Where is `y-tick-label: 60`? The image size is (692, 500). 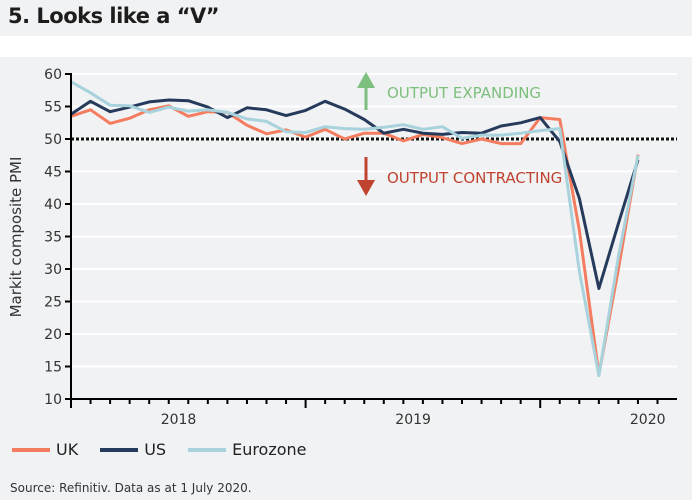
y-tick-label: 60 is located at coordinates (53, 75).